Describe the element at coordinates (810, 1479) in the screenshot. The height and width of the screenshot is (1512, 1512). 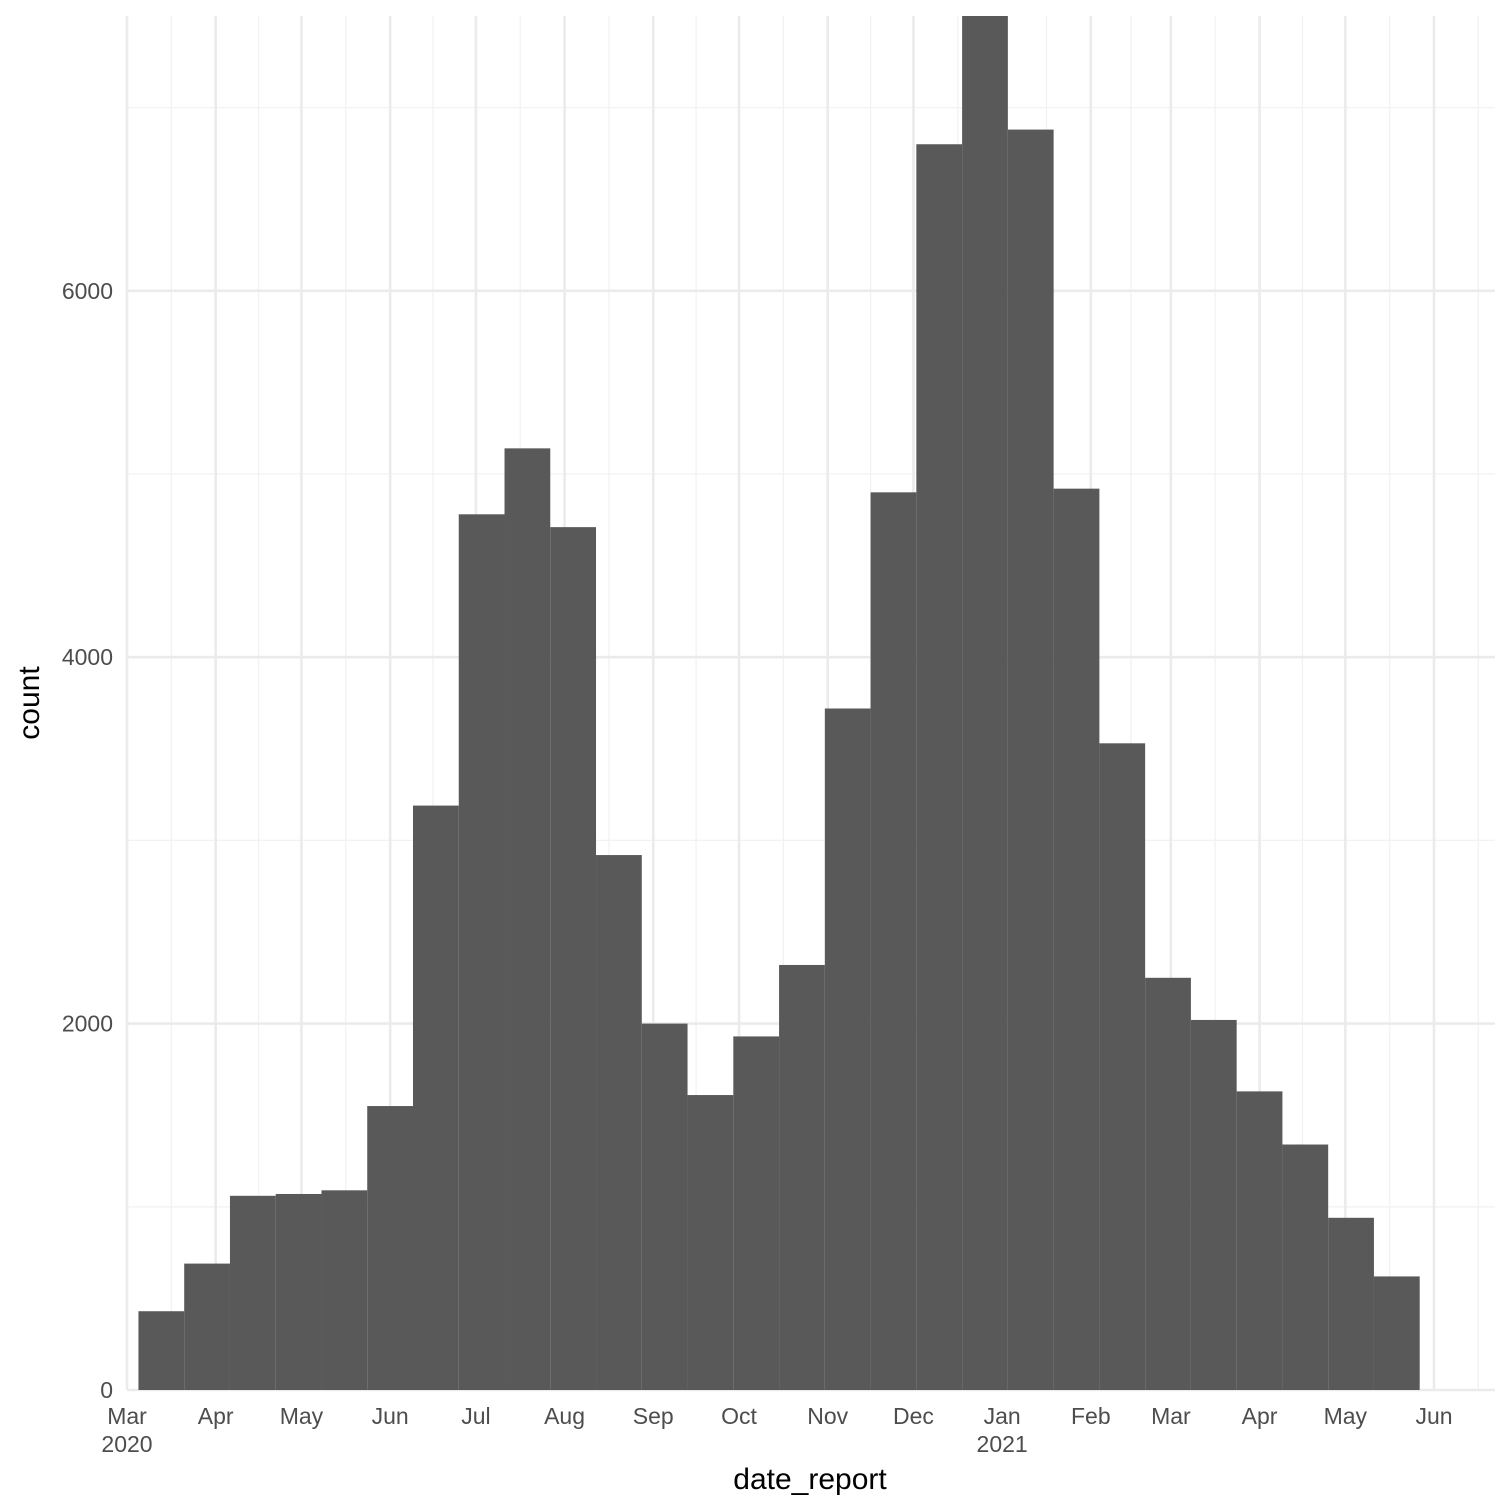
I see `x-axis-title: date_report` at that location.